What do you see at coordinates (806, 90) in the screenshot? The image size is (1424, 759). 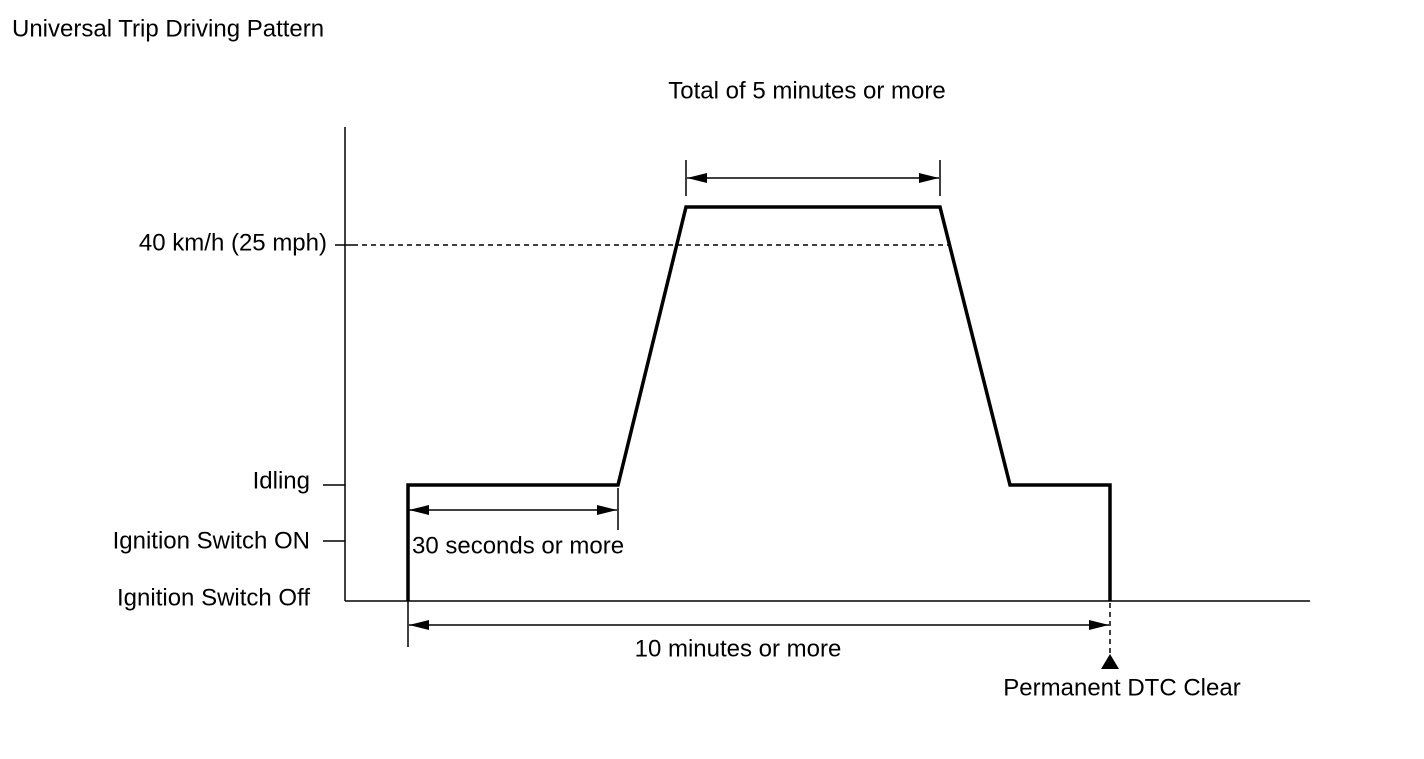 I see `annotation: Total of 5 minutes or more` at bounding box center [806, 90].